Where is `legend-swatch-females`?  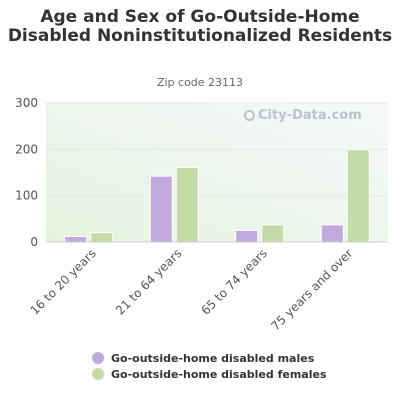
legend-swatch-females is located at coordinates (98, 374).